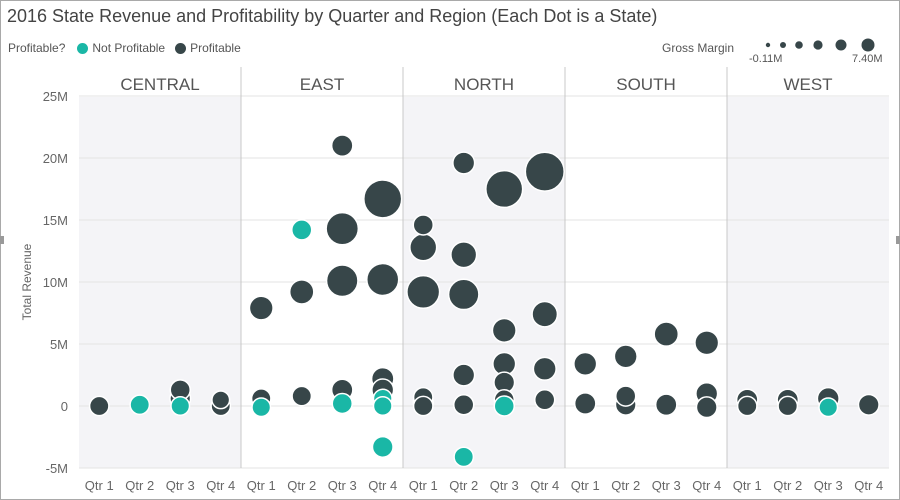  I want to click on color-legend: Profitable? Not Profitable Profitable, so click(129, 48).